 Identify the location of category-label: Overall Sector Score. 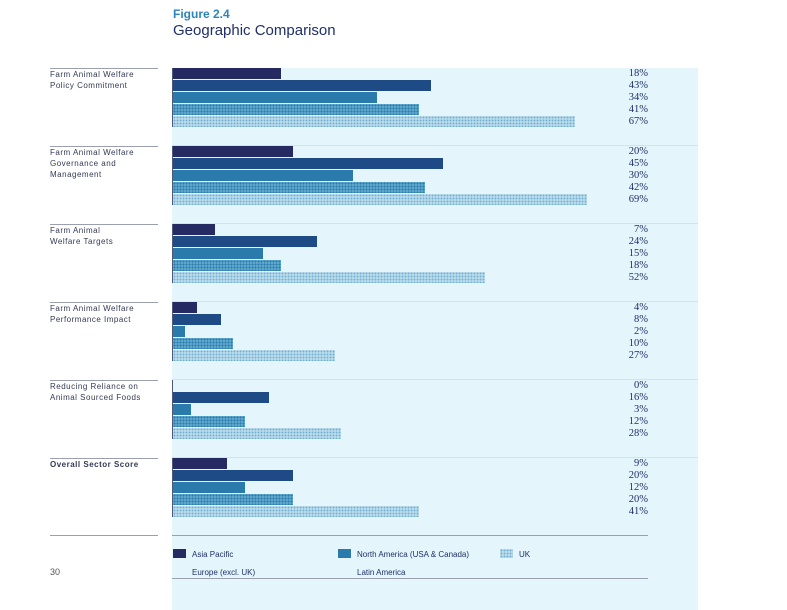
(105, 464).